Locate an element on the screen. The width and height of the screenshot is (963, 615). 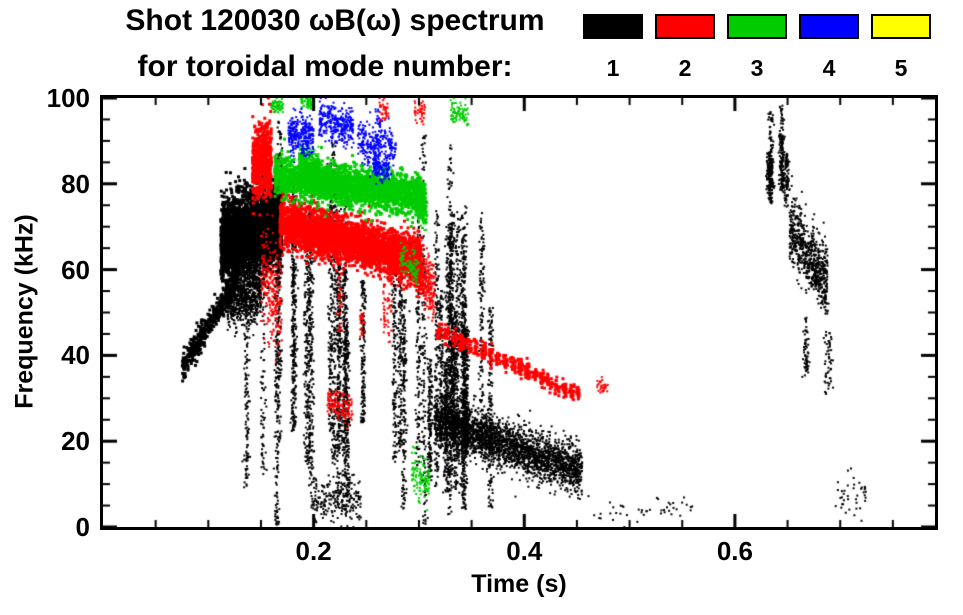
x-tick-label: 0.4 is located at coordinates (524, 551).